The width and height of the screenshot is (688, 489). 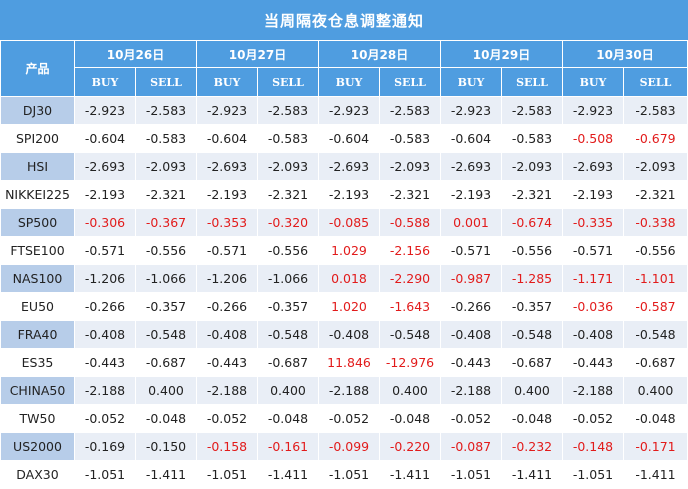 I want to click on sell-value-cell: -0.367, so click(x=166, y=222).